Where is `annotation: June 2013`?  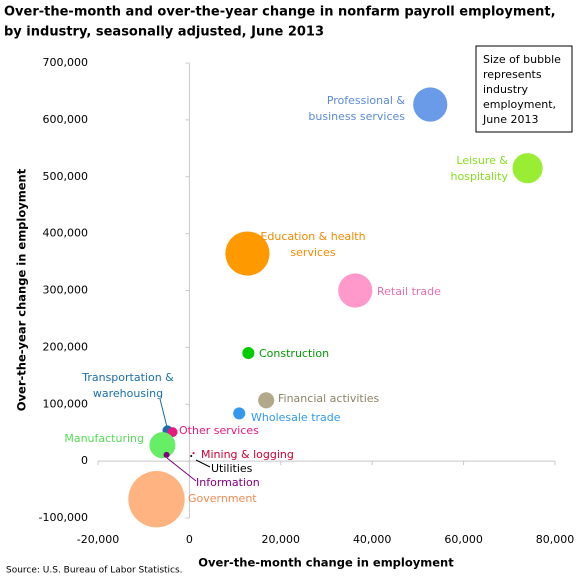
annotation: June 2013 is located at coordinates (510, 119).